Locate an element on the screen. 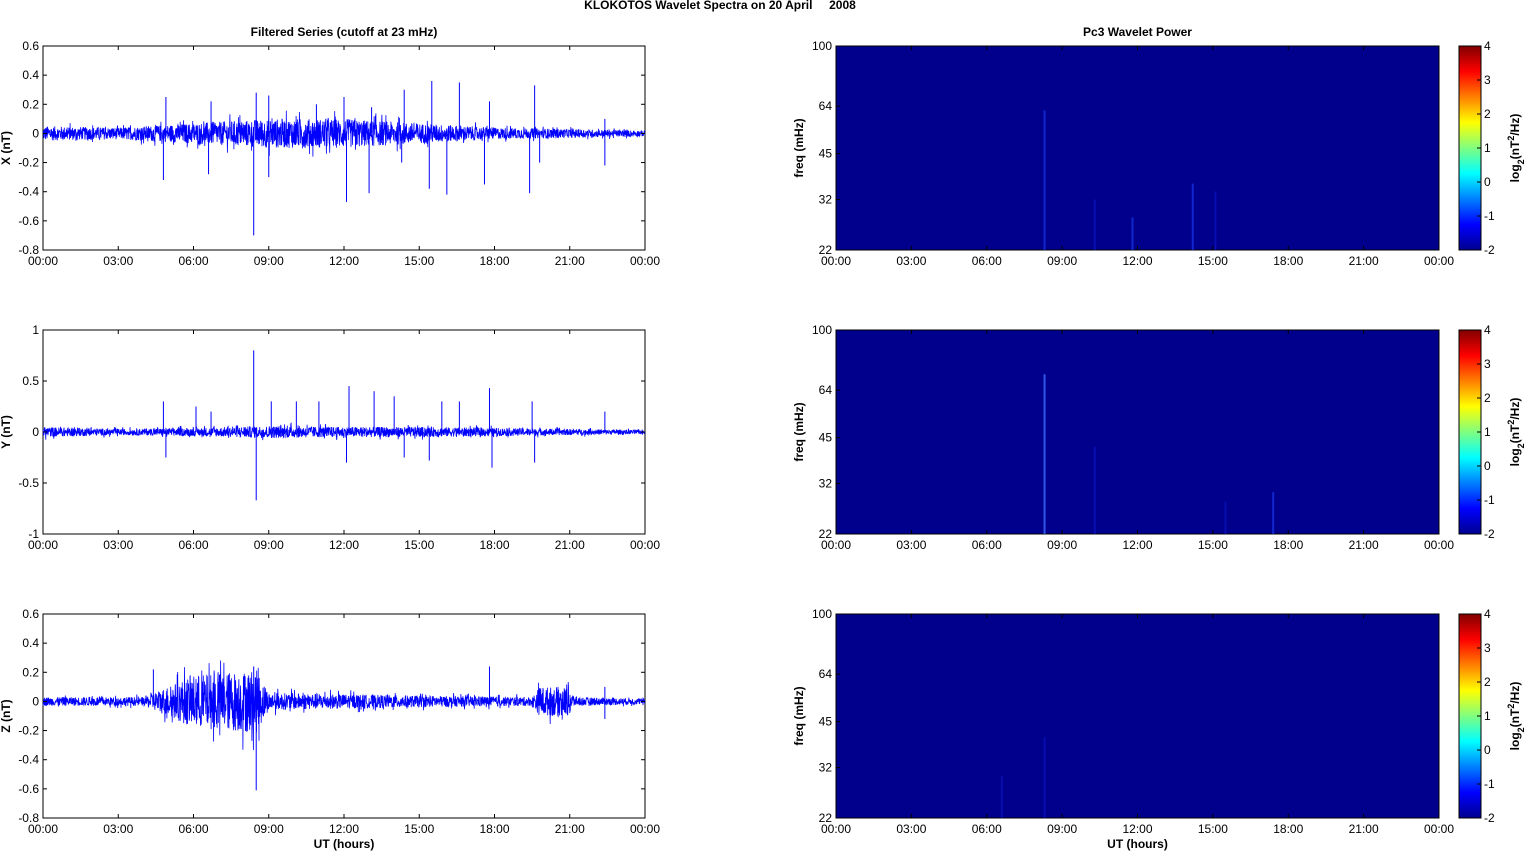 This screenshot has width=1526, height=851. panel-title: Pc3 Wavelet Power is located at coordinates (1137, 32).